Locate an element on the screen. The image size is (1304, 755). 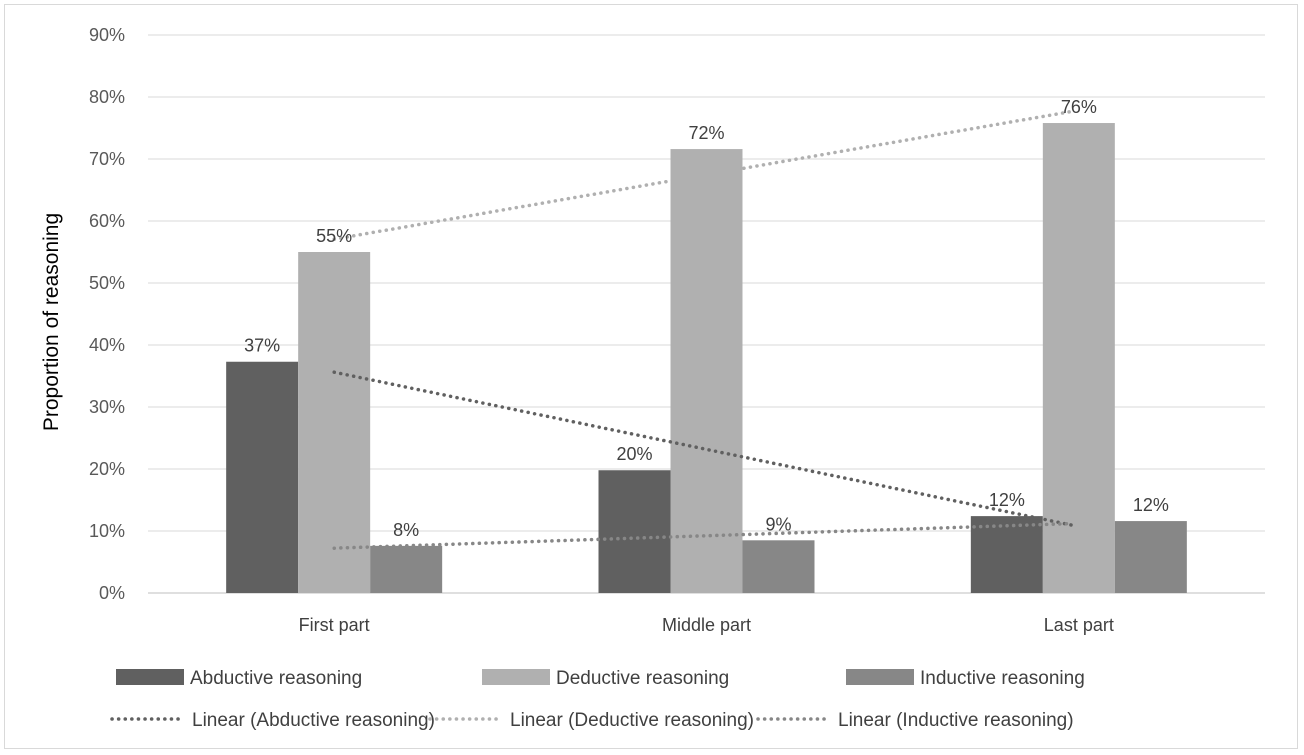
legend-label: Abductive reasoning is located at coordinates (276, 678).